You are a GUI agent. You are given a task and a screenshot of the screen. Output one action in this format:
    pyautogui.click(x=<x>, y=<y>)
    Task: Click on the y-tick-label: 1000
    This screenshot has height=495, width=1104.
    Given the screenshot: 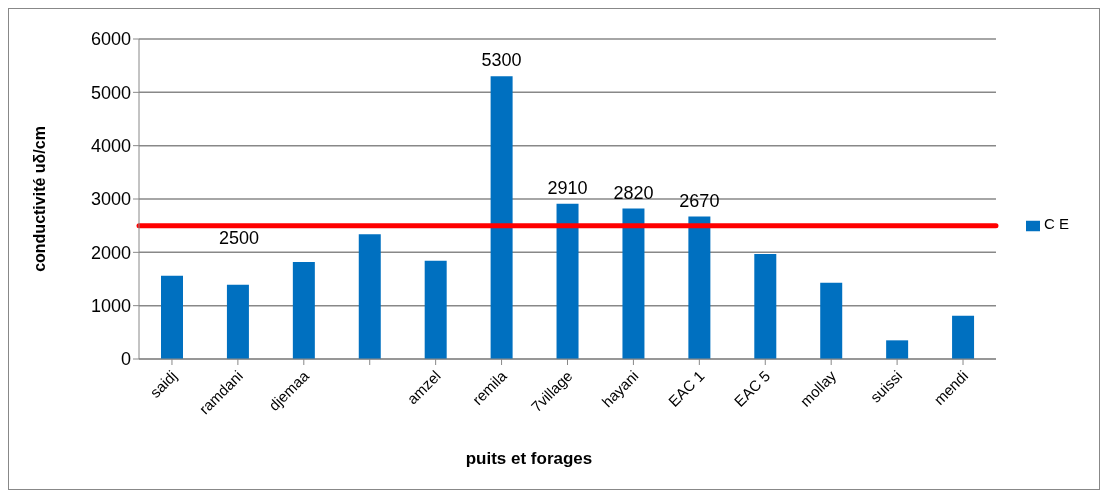 What is the action you would take?
    pyautogui.click(x=110, y=306)
    